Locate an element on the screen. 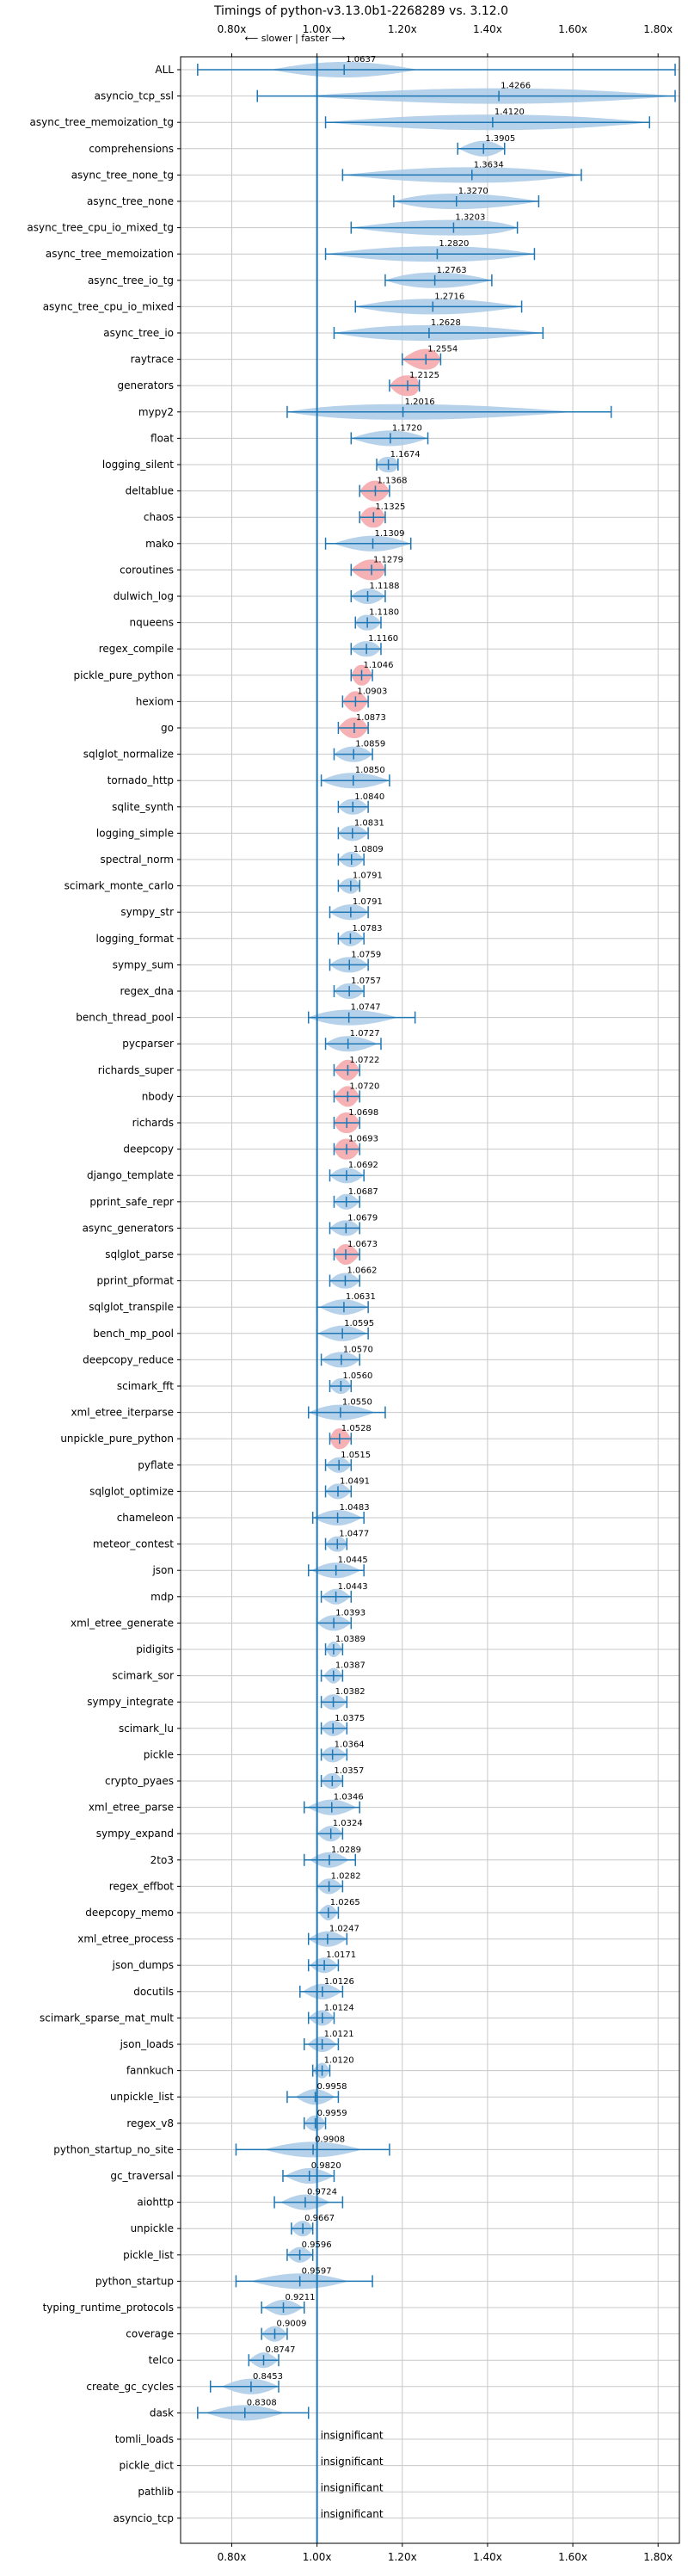  mean-value-label: 1.1309 is located at coordinates (390, 534).